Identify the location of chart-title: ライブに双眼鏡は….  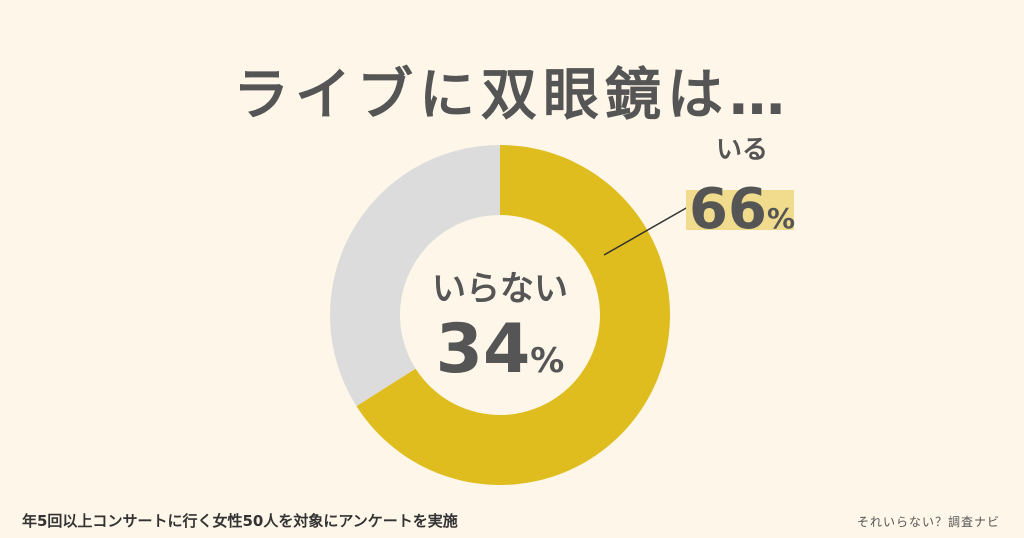
(512, 95).